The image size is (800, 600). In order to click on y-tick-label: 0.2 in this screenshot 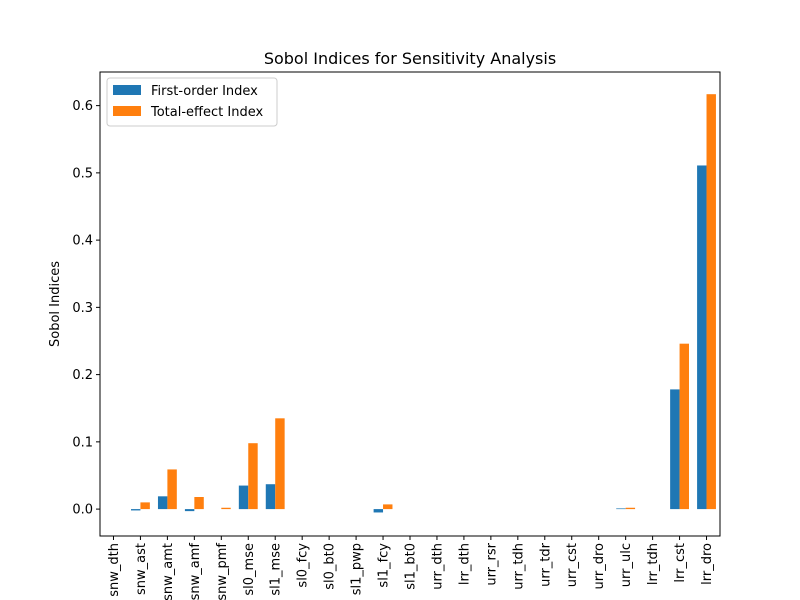, I will do `click(82, 375)`.